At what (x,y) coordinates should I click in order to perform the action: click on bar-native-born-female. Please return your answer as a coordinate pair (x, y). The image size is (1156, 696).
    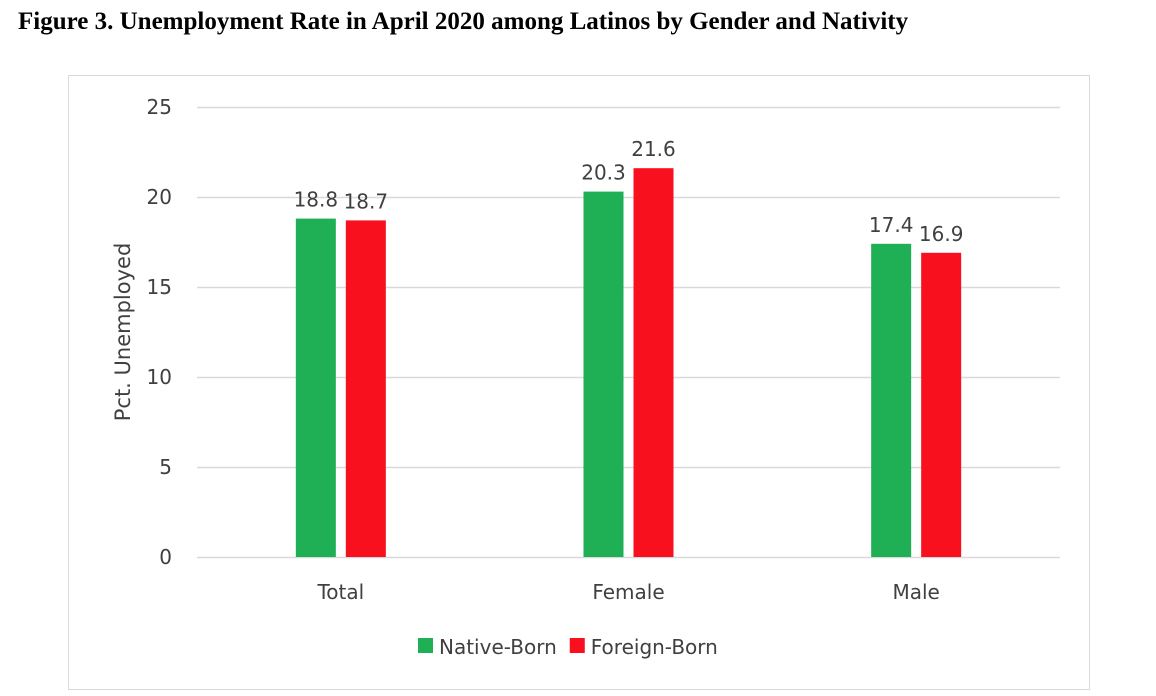
    Looking at the image, I should click on (603, 374).